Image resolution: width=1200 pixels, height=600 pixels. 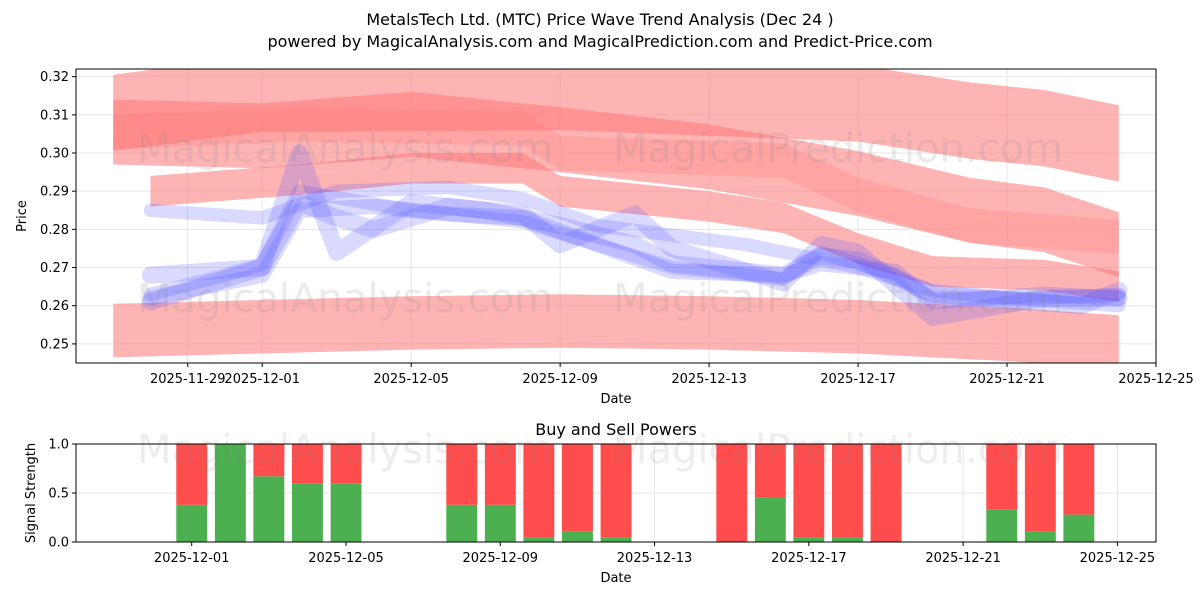 I want to click on signal-xtick-label: 2025-12-09, so click(x=501, y=558).